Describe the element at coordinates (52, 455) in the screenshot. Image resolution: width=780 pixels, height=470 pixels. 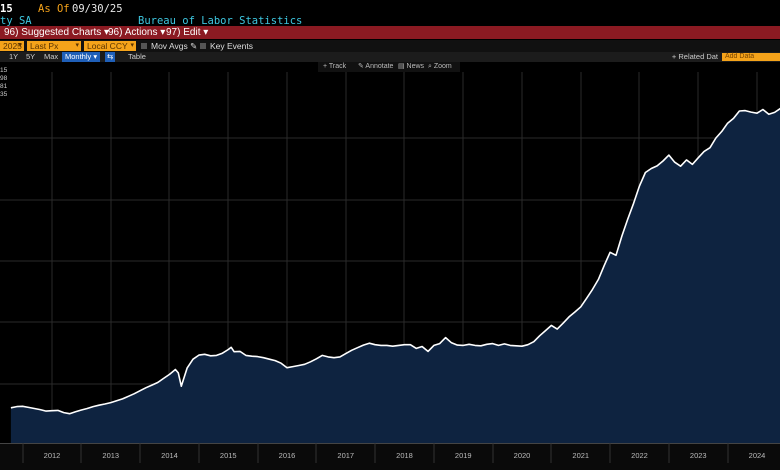
I see `x-tick-label: 2012` at that location.